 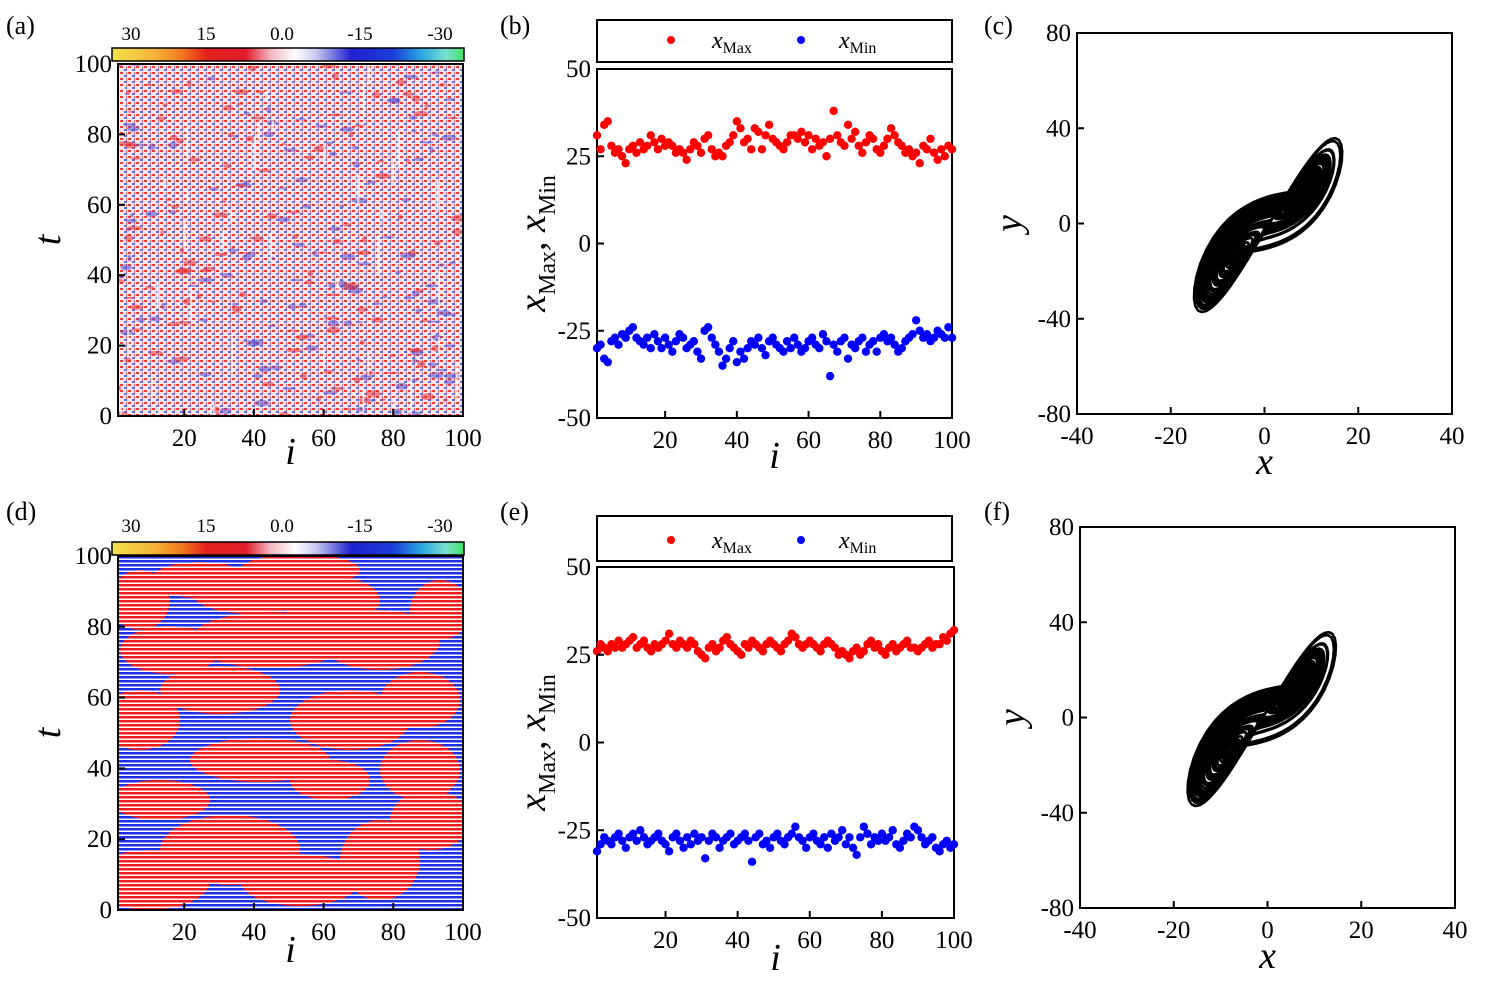 I want to click on y-tick-label: 25, so click(x=578, y=655).